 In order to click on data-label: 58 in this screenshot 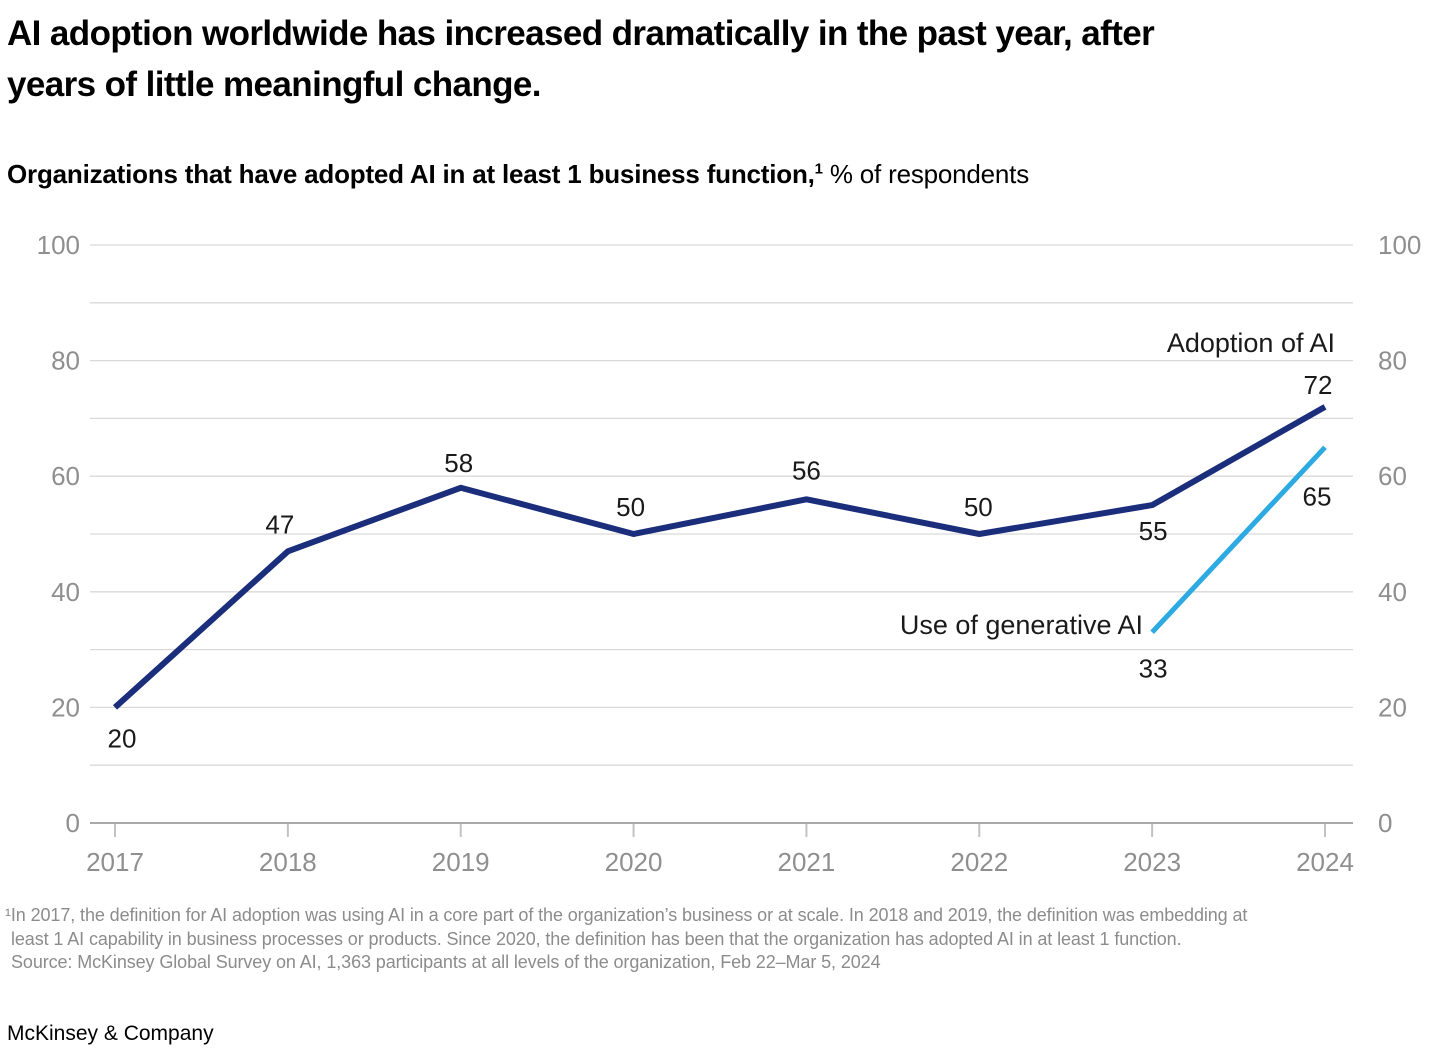, I will do `click(458, 463)`.